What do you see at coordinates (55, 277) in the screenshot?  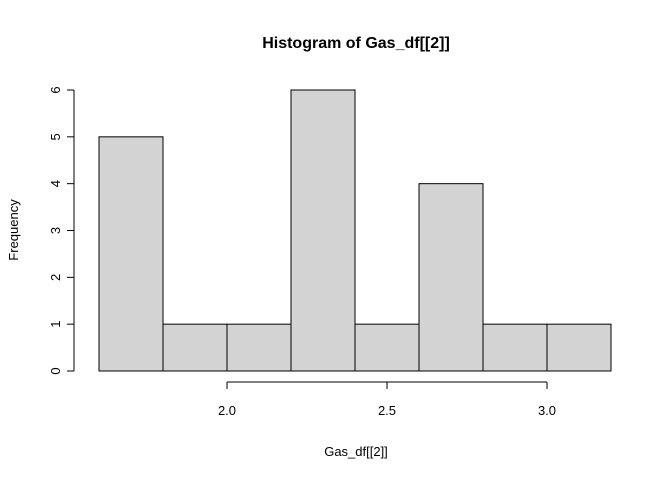 I see `y-tick-label-2: 2` at bounding box center [55, 277].